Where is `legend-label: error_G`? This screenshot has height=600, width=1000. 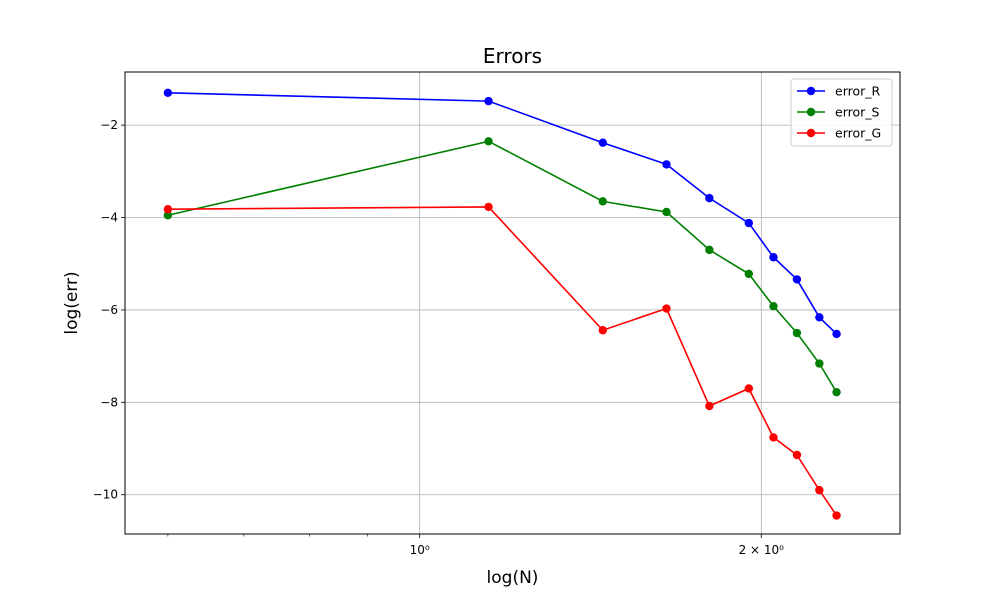
legend-label: error_G is located at coordinates (858, 133).